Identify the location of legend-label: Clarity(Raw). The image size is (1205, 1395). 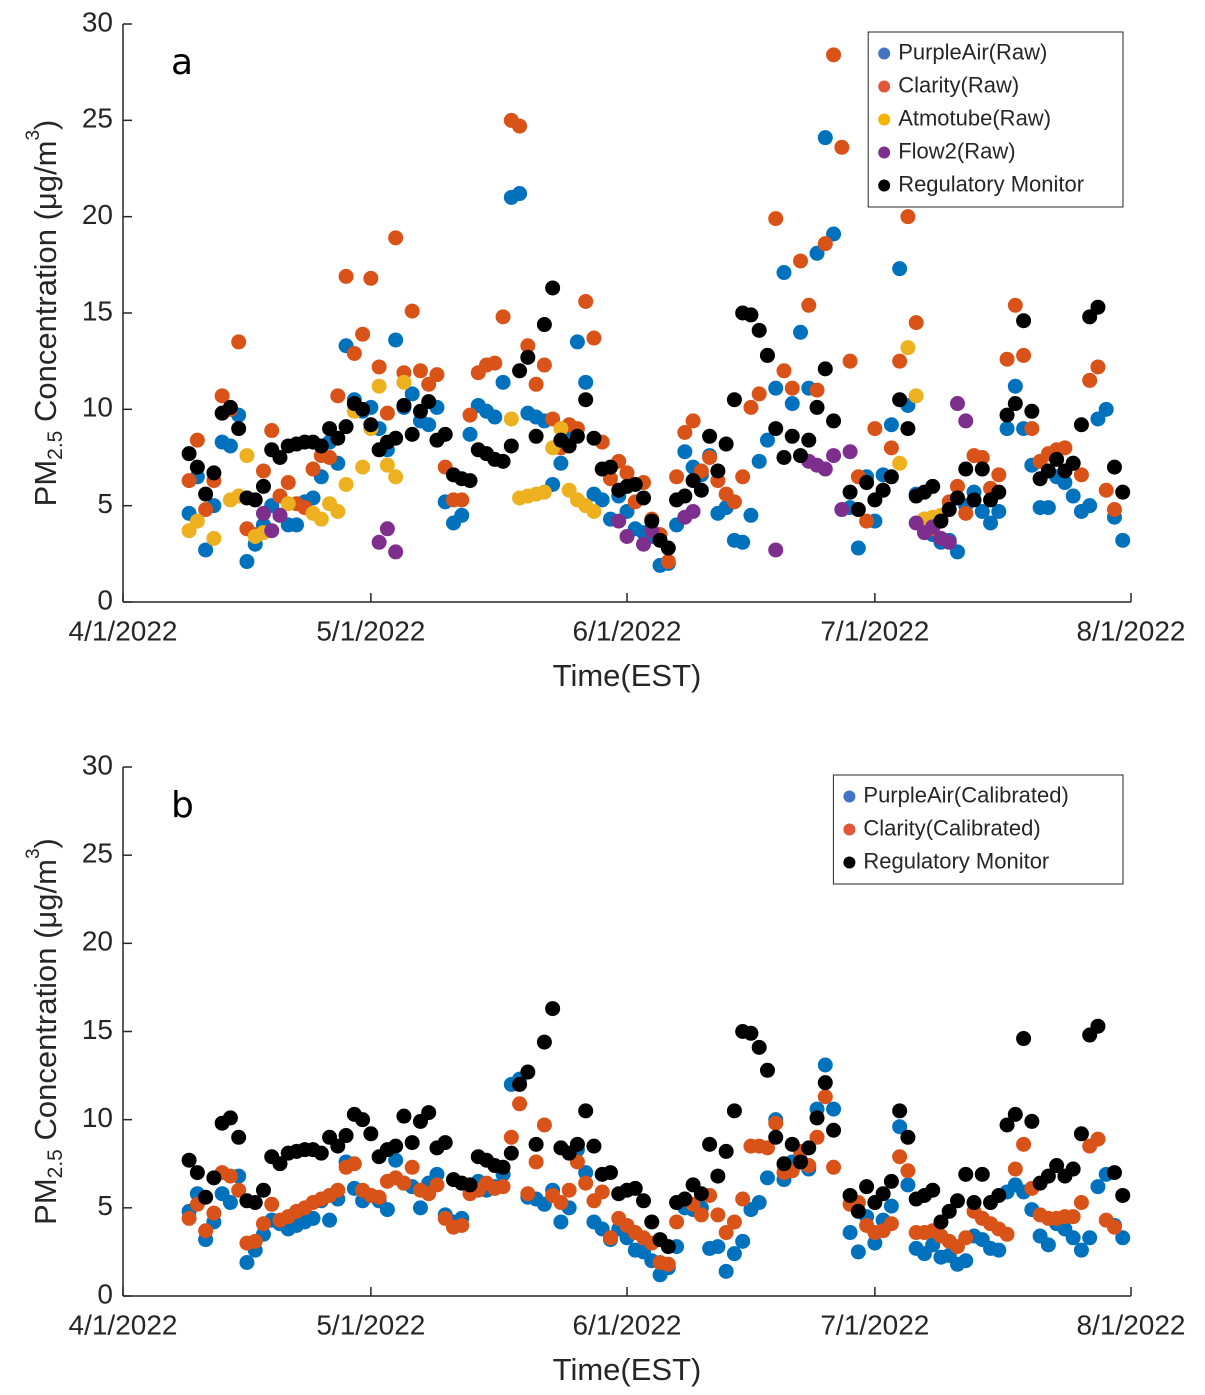
(958, 84).